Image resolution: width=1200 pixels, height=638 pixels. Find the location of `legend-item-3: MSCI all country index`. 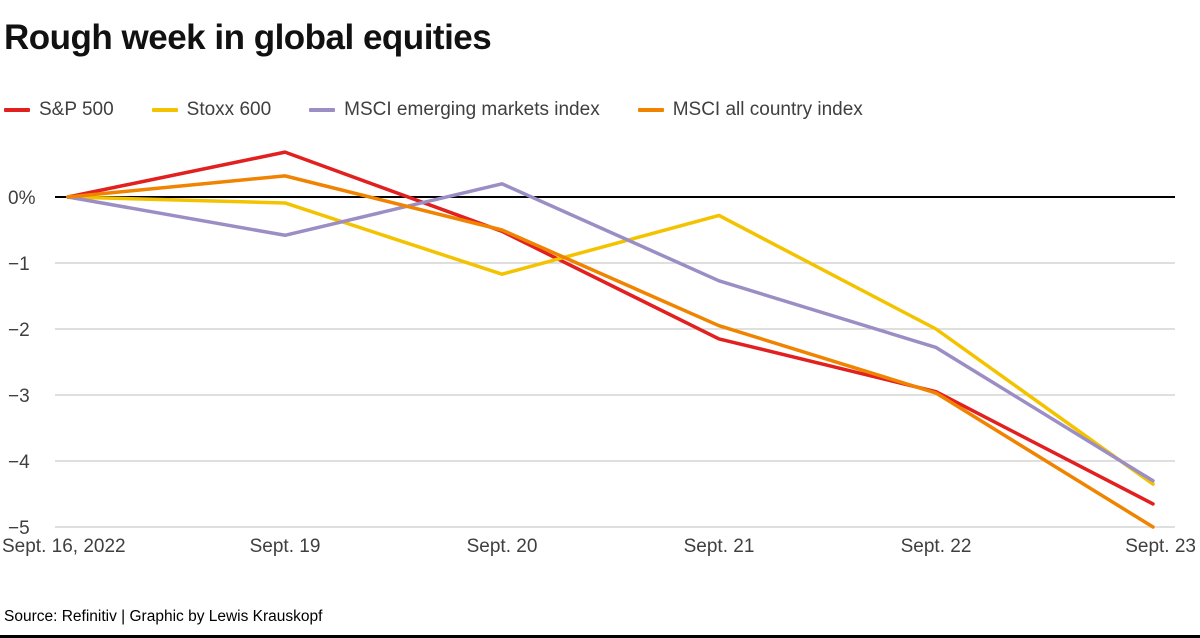

legend-item-3: MSCI all country index is located at coordinates (750, 110).